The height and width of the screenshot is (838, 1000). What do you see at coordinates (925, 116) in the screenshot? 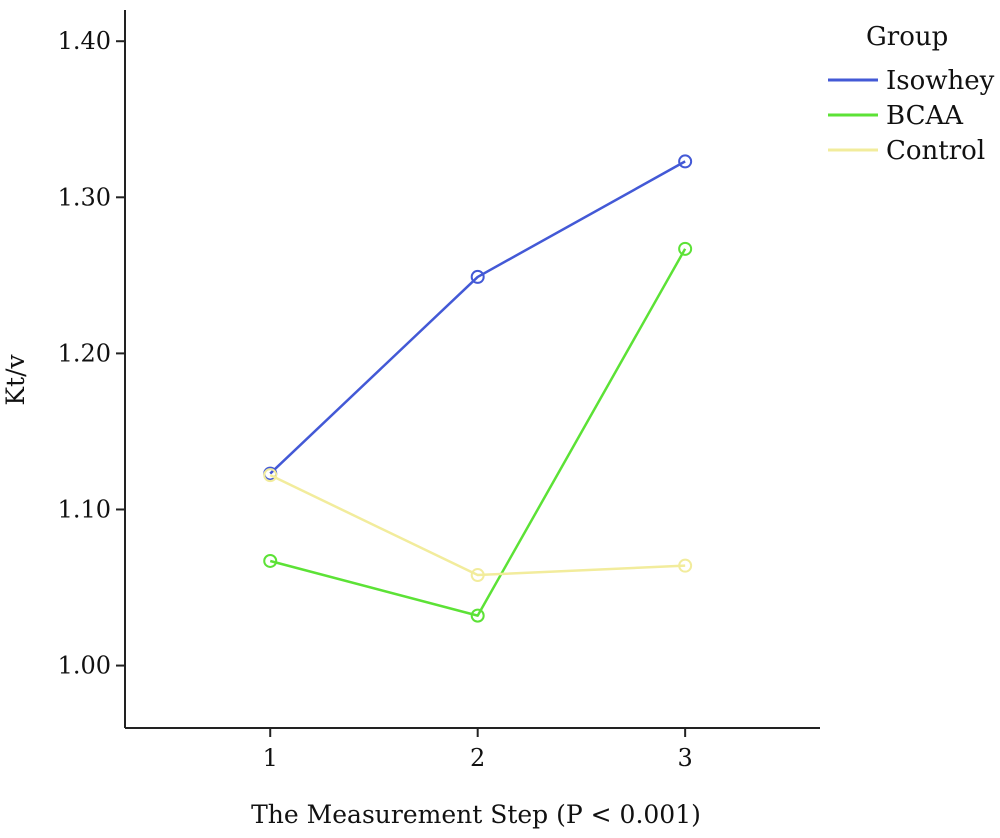
I see `legend-label-bcaa: BCAA` at bounding box center [925, 116].